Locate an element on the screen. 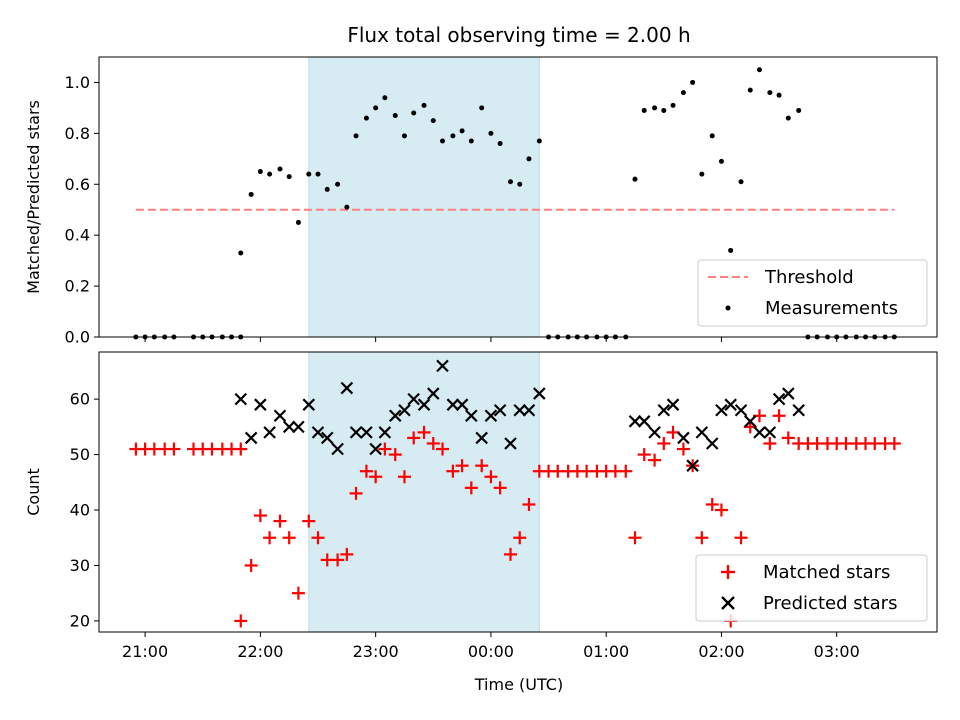 The height and width of the screenshot is (720, 960). x-tick-label: 00:00 is located at coordinates (491, 651).